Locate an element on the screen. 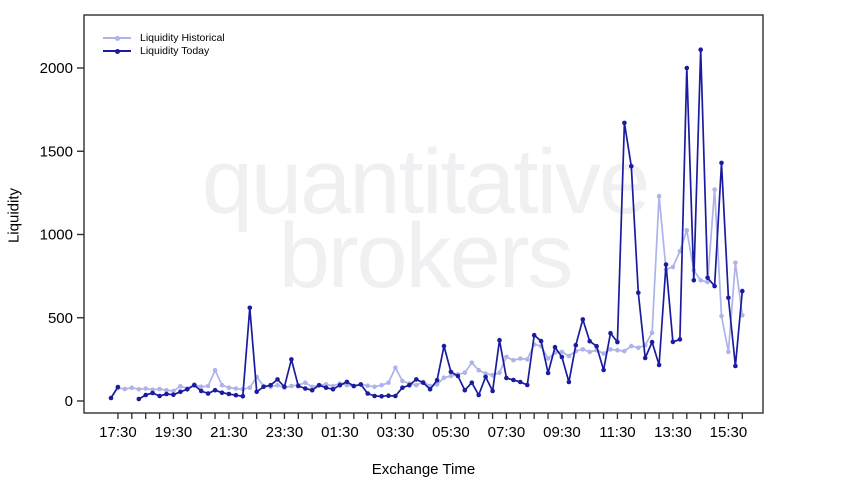  legend-label-today: Liquidity Today is located at coordinates (175, 51).